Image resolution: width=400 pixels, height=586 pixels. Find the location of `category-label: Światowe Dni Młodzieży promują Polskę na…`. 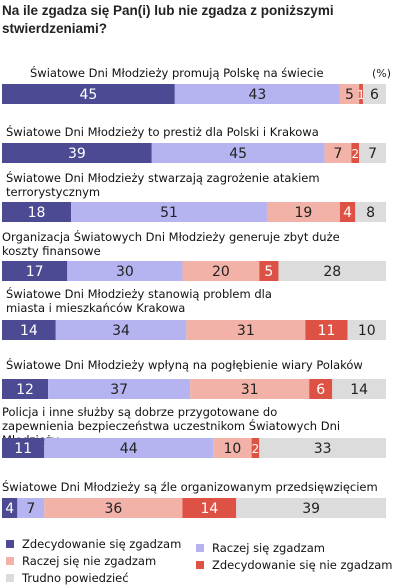

category-label: Światowe Dni Młodzieży promują Polskę na… is located at coordinates (177, 72).